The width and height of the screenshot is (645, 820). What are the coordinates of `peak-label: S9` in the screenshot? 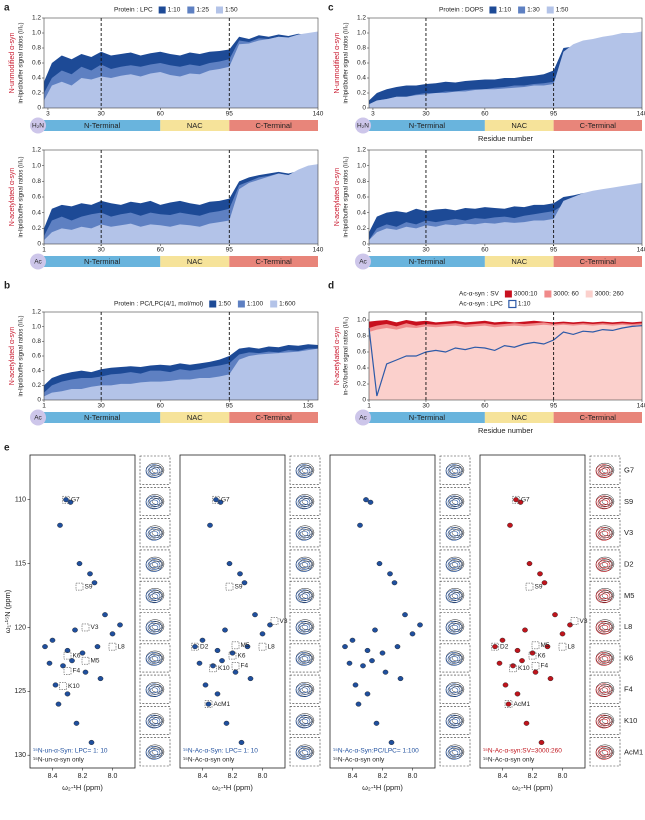 It's located at (239, 586).